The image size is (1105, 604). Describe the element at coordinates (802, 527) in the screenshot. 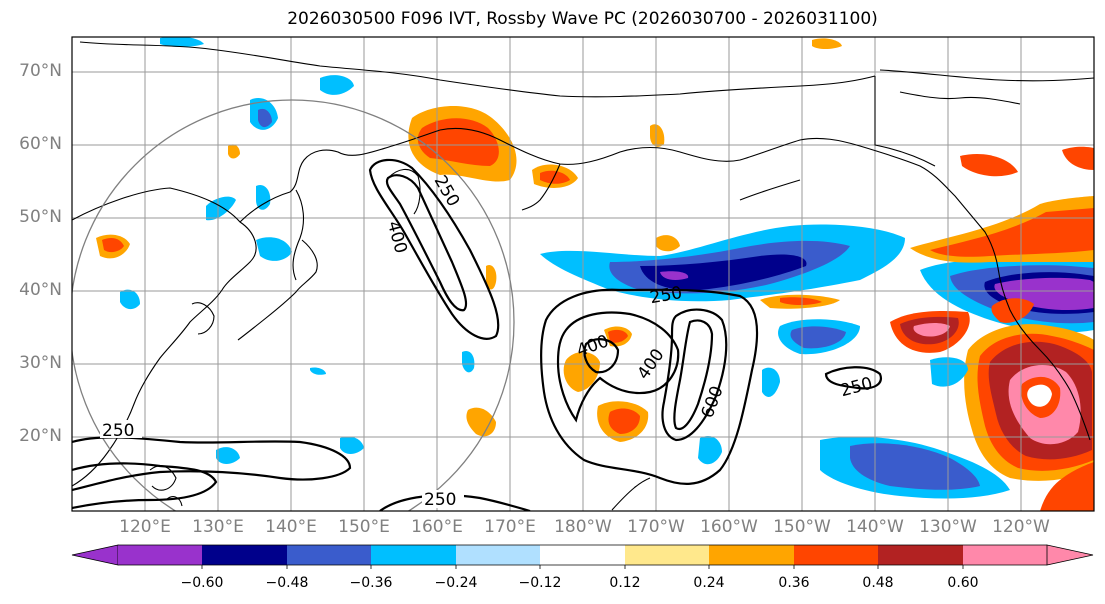

I see `lon-label: 150°W` at that location.